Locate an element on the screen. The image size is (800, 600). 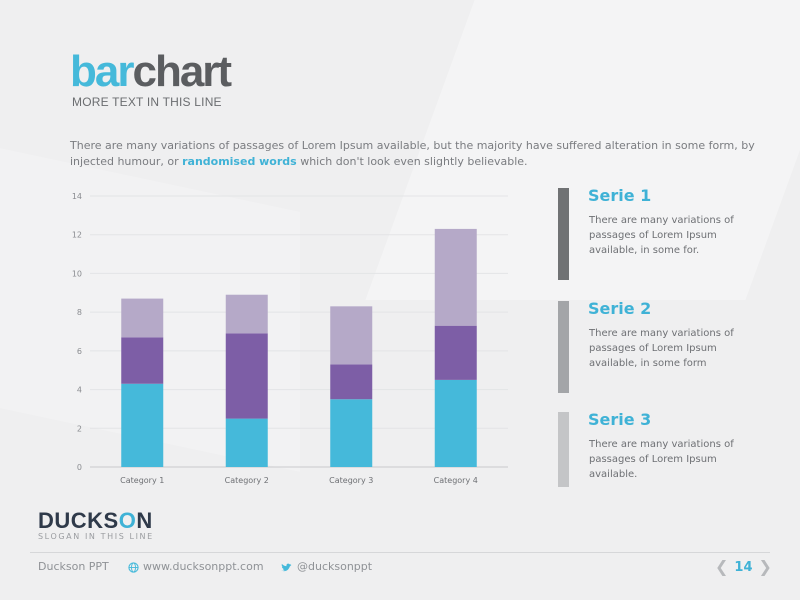
y-tick-label: 14 is located at coordinates (77, 196).